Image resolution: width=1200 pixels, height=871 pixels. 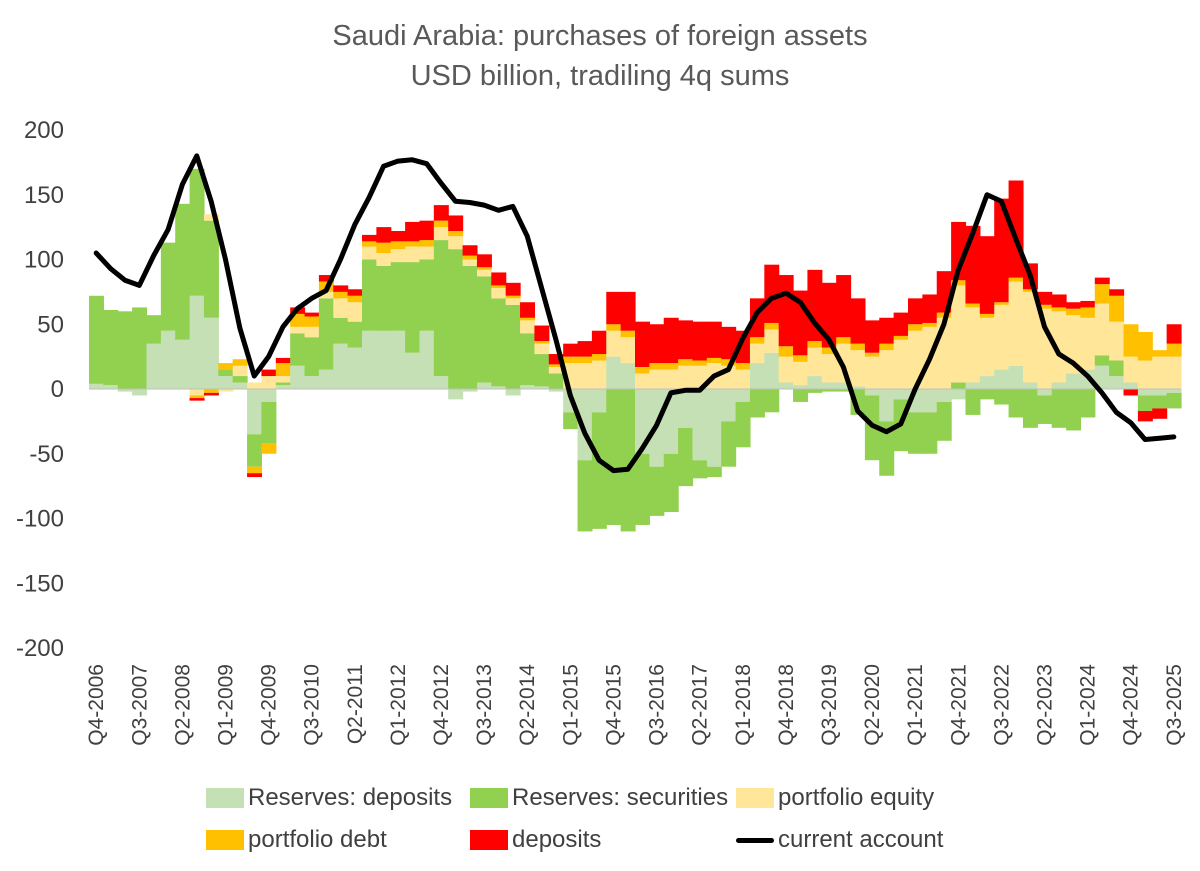 I want to click on x-tick-label: Q4-2024, so click(x=1131, y=705).